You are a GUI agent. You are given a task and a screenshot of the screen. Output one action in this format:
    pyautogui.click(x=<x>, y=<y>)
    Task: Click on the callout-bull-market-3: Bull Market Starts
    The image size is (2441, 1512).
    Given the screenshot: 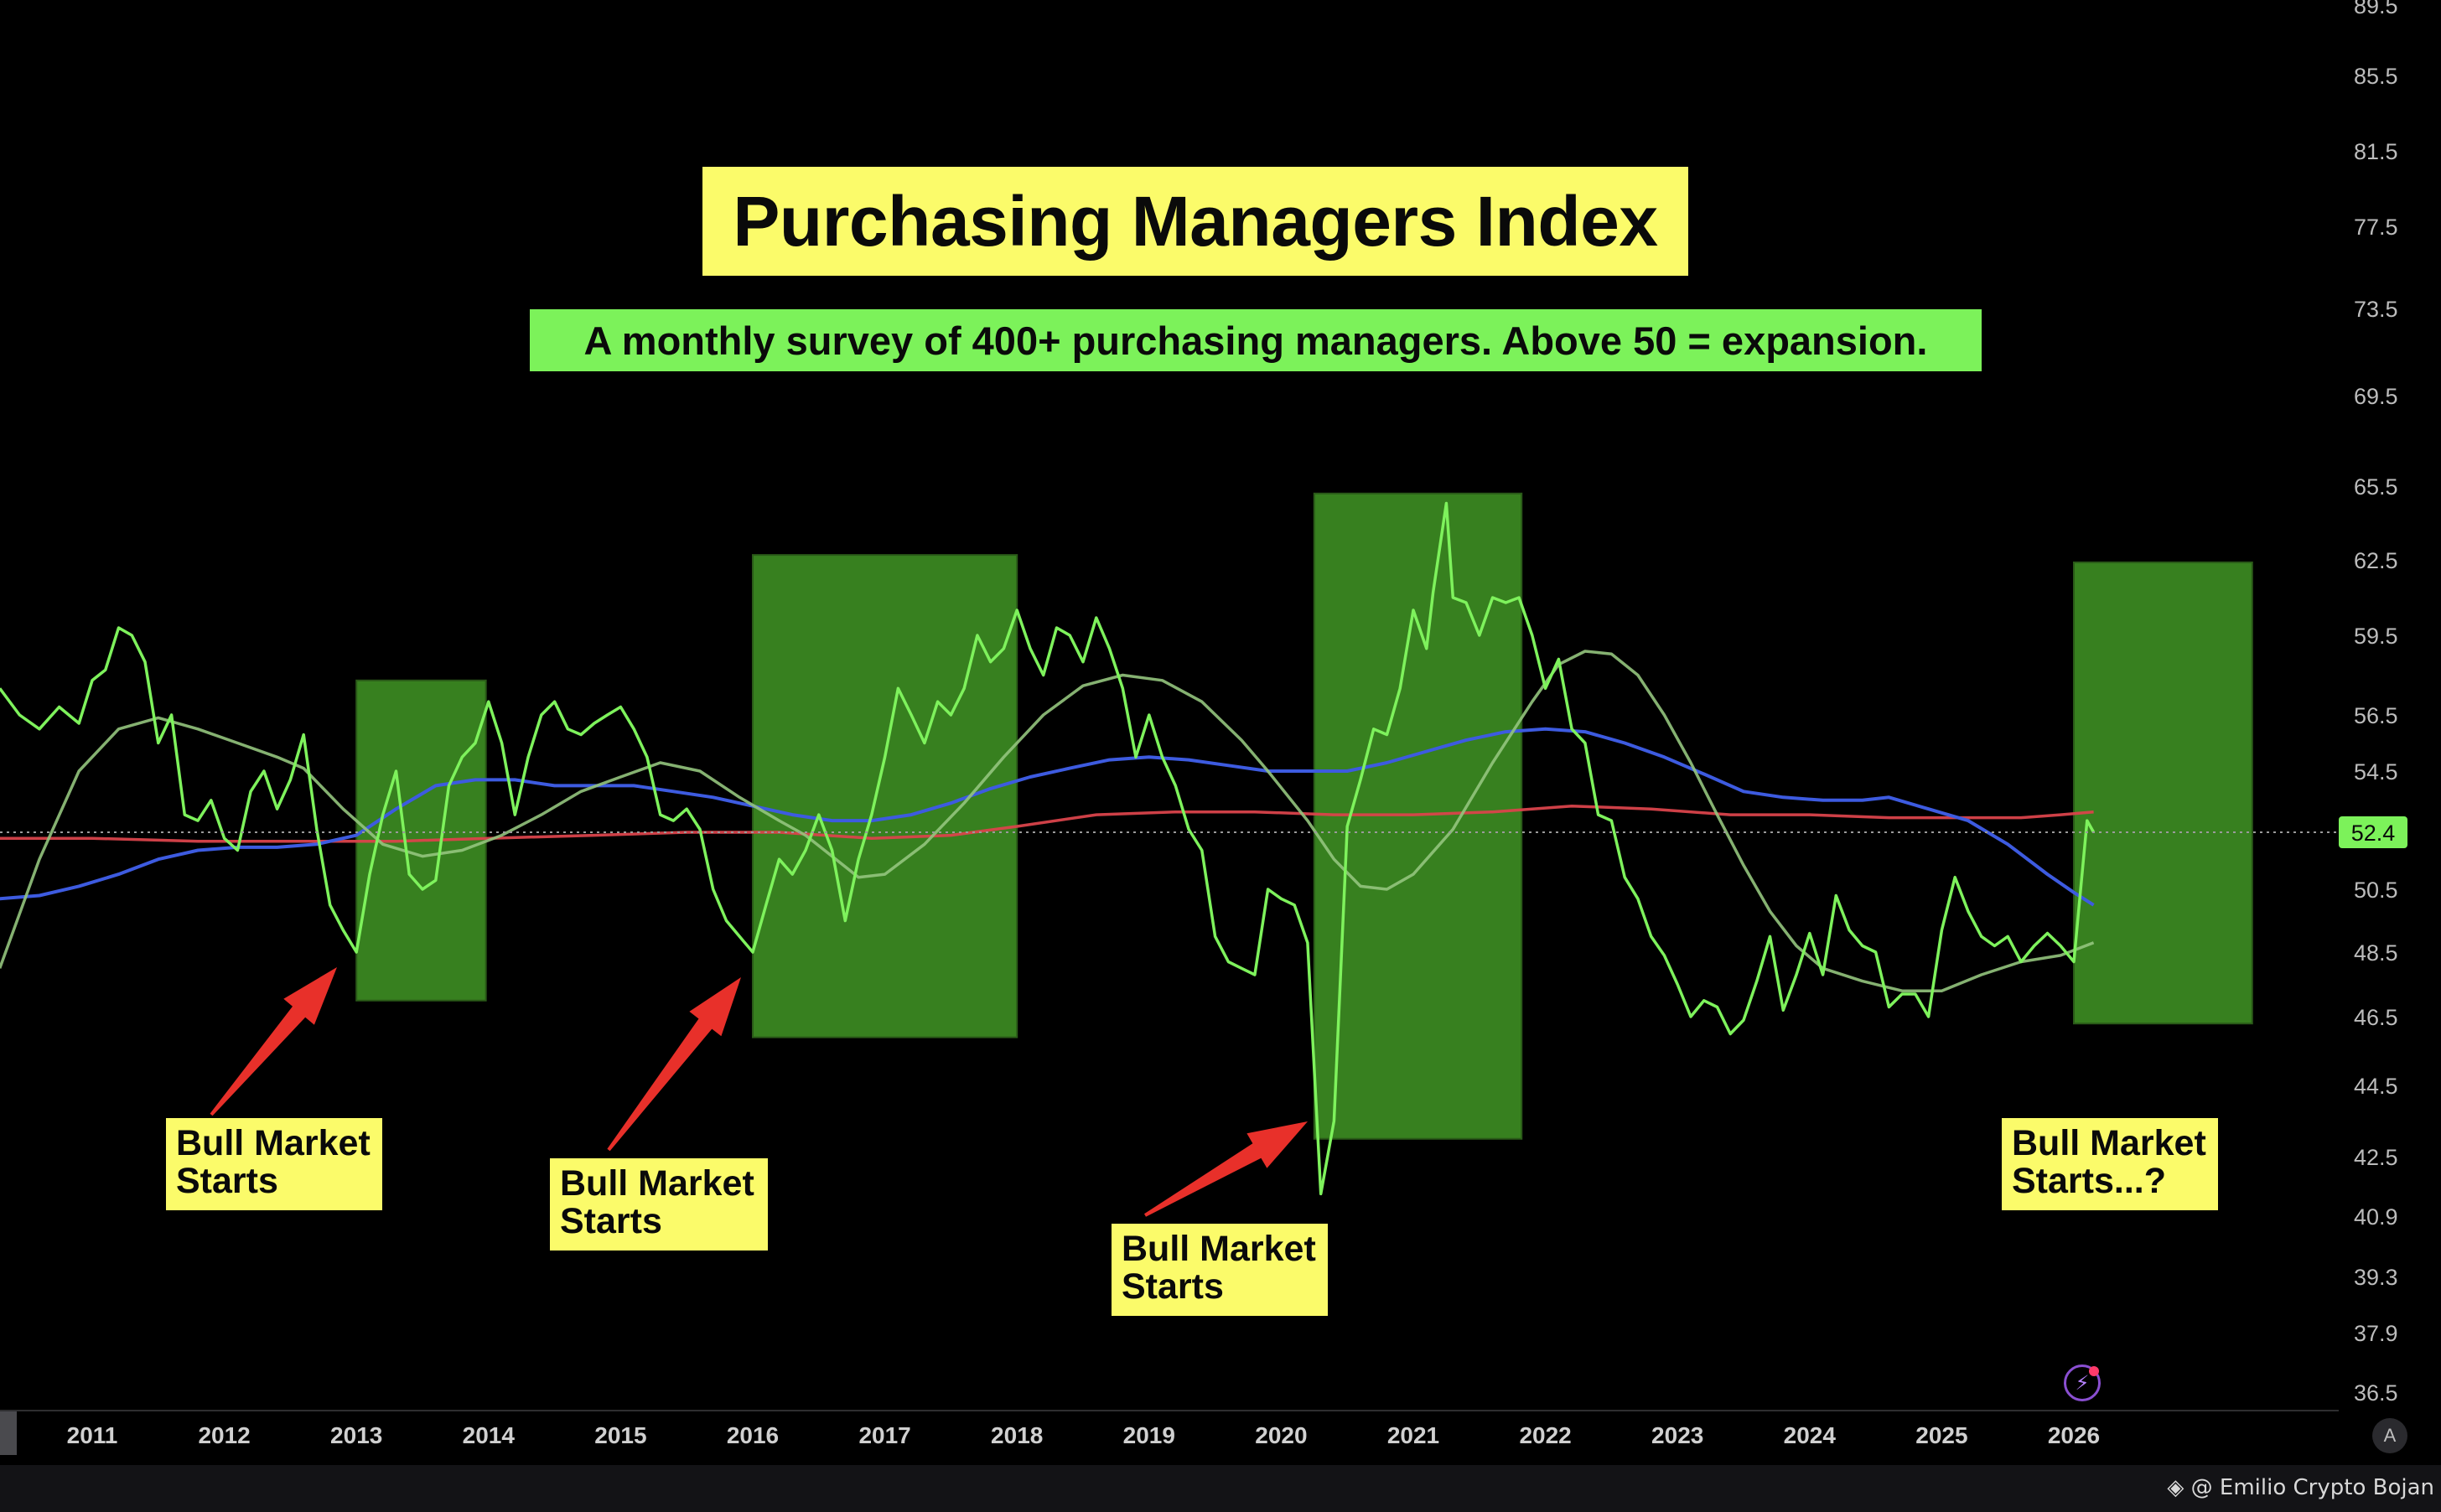 What is the action you would take?
    pyautogui.click(x=1220, y=1270)
    